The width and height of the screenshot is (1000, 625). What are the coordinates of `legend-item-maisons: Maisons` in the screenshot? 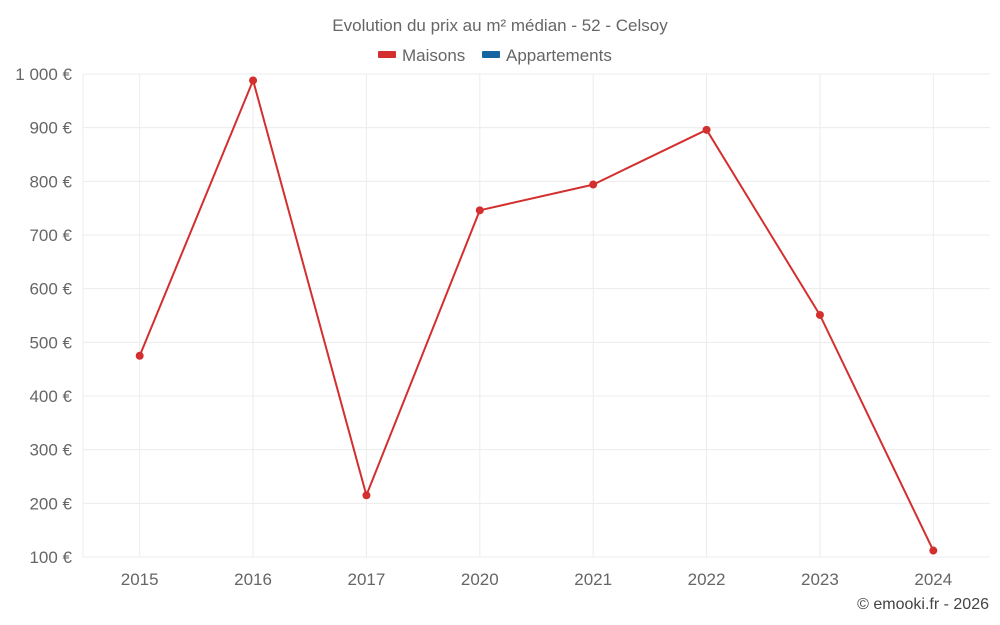 It's located at (421, 55).